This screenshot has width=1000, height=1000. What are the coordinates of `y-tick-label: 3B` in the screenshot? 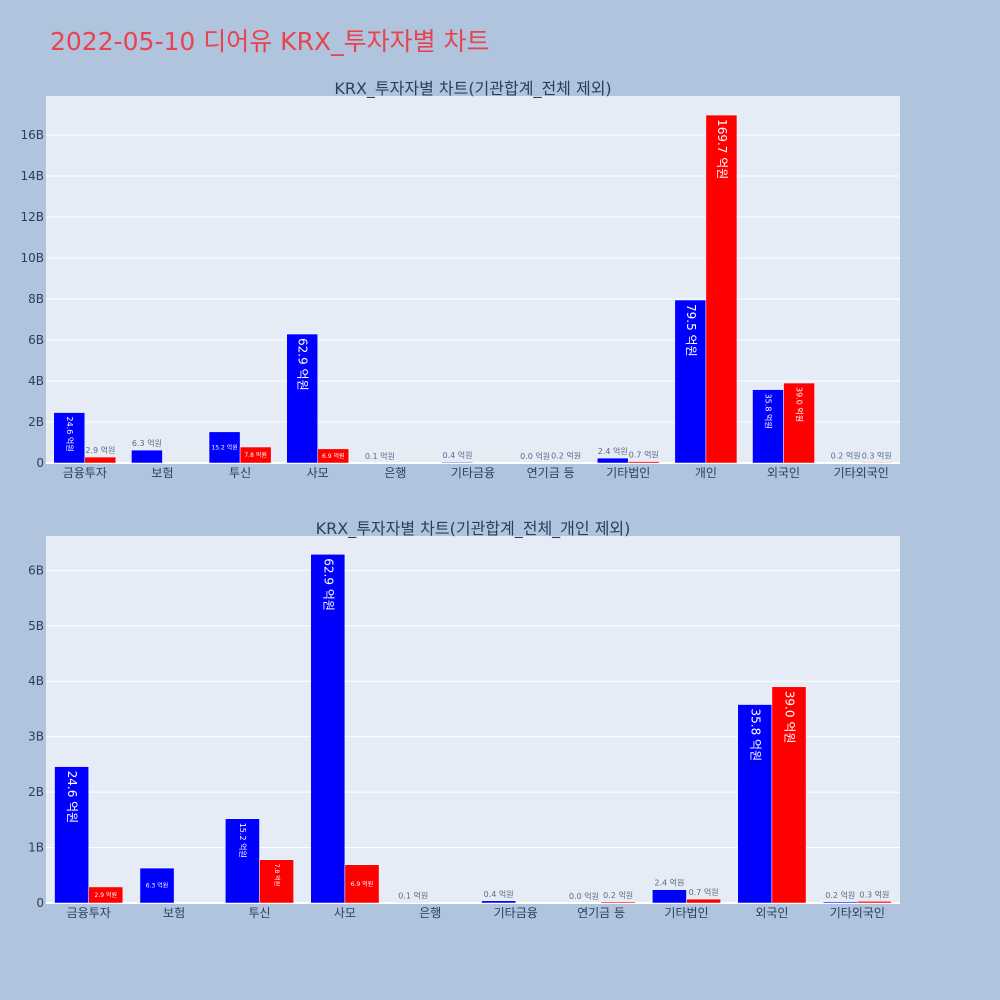 It's located at (36, 737).